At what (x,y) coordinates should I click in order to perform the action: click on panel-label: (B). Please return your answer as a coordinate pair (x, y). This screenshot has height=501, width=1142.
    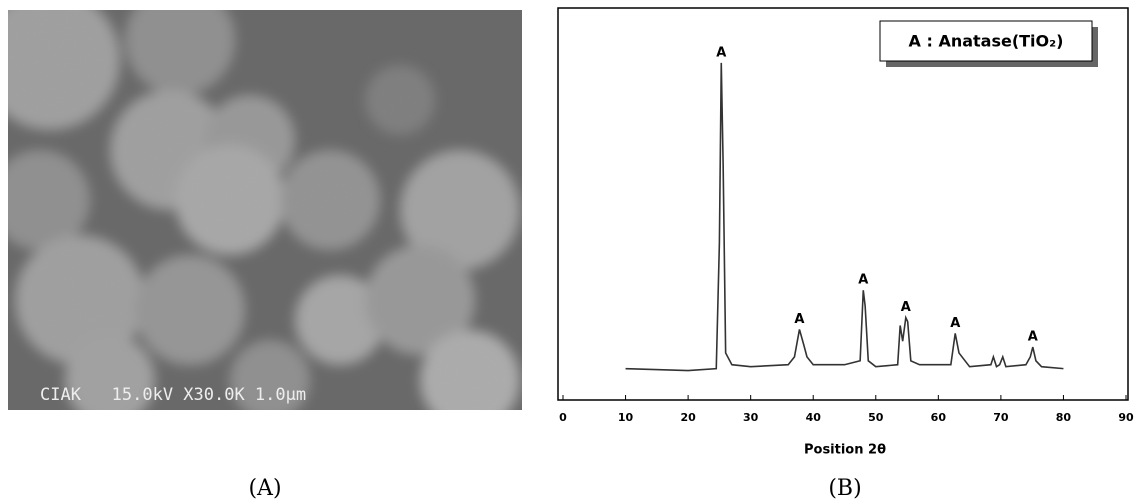
    Looking at the image, I should click on (844, 488).